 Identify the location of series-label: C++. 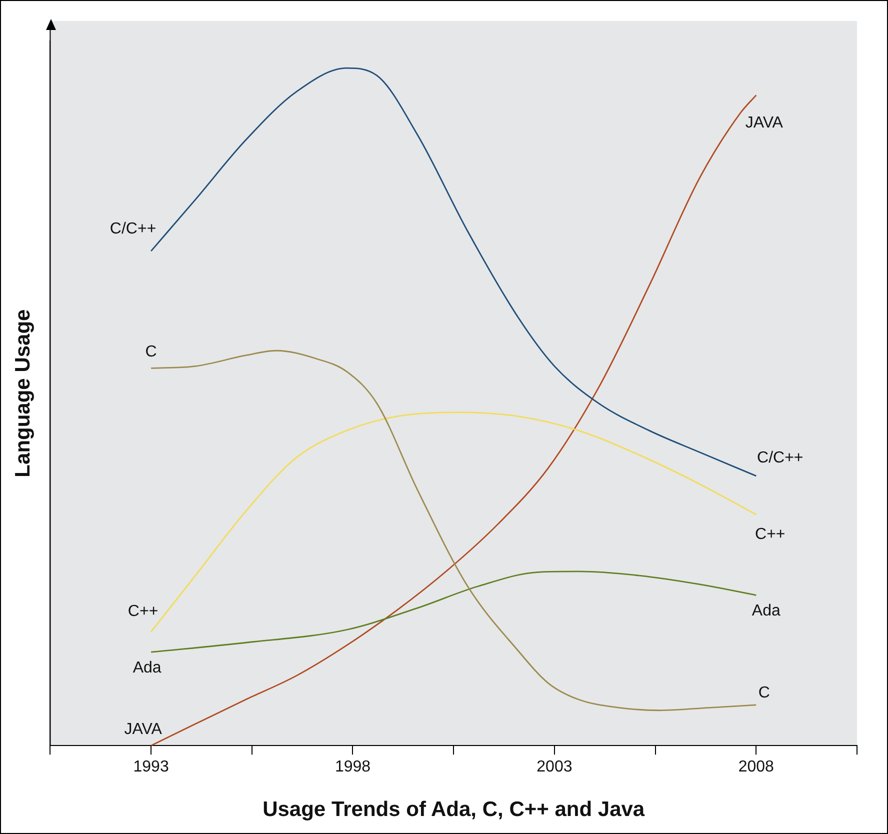
(143, 611).